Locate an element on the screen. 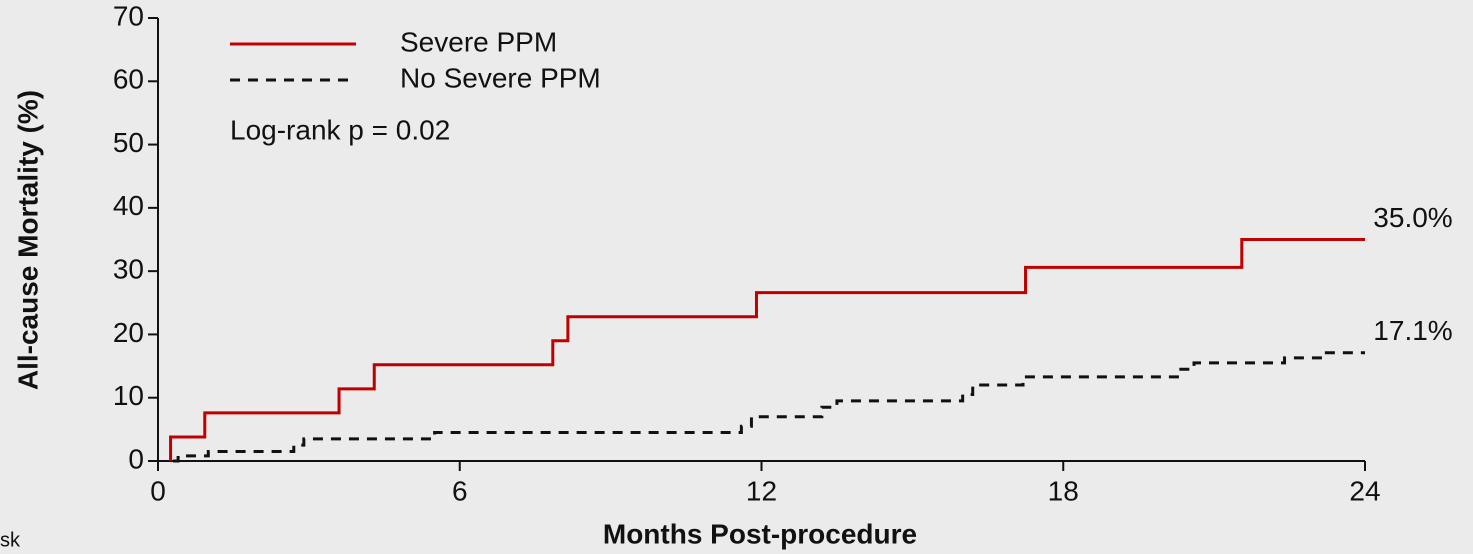 This screenshot has width=1473, height=554. y-tick-label: 50 is located at coordinates (128, 142).